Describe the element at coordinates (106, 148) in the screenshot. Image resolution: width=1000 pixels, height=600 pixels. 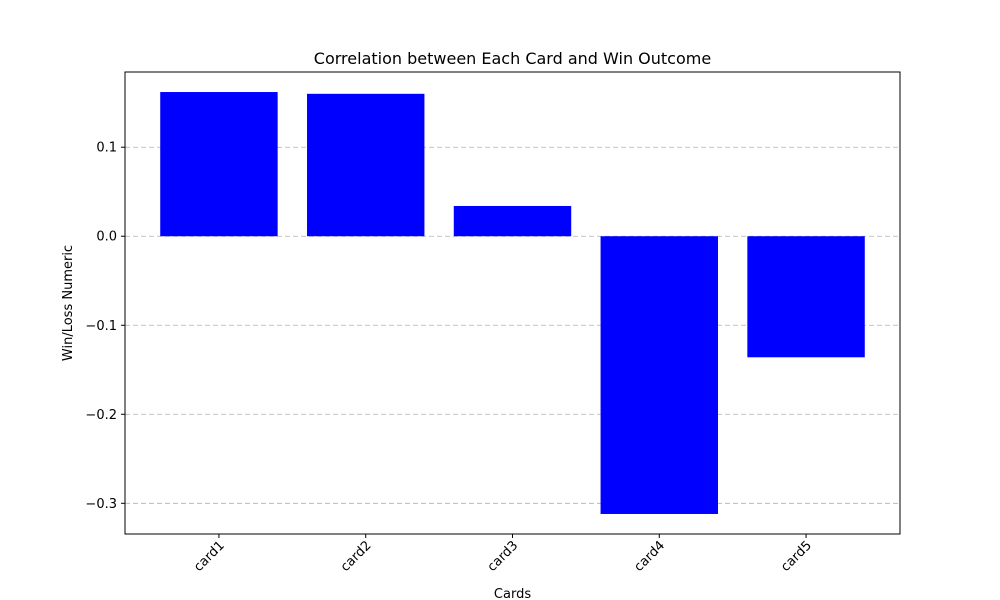
I see `y-tick-label: 0.1` at that location.